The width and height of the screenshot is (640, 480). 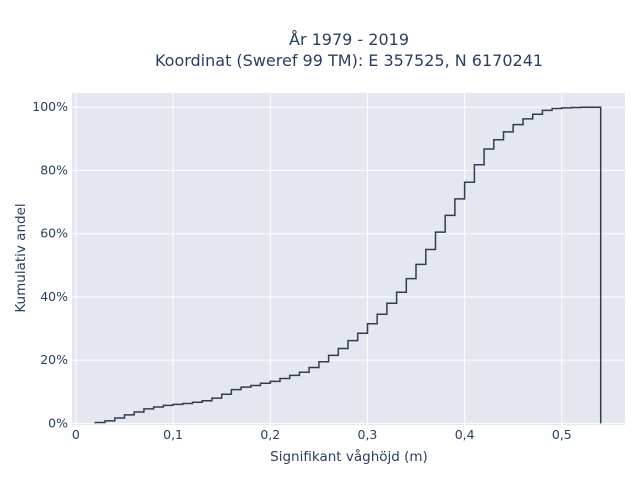 I want to click on y-tick-label: 20%, so click(x=54, y=359).